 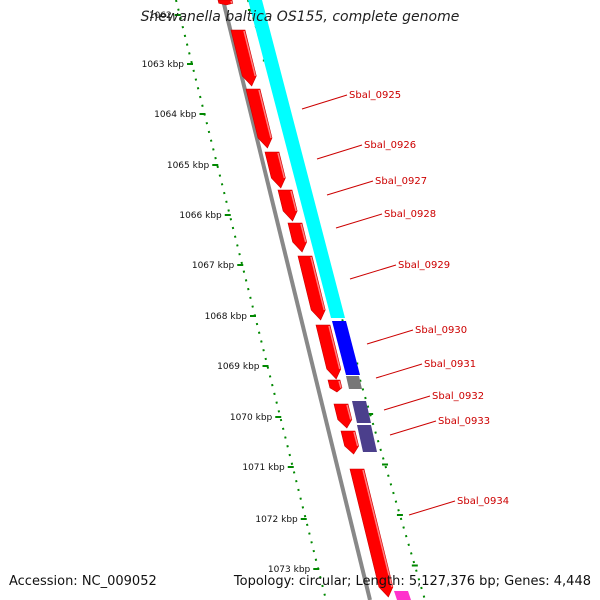 What do you see at coordinates (296, 159) in the screenshot?
I see `cds-cyan-band` at bounding box center [296, 159].